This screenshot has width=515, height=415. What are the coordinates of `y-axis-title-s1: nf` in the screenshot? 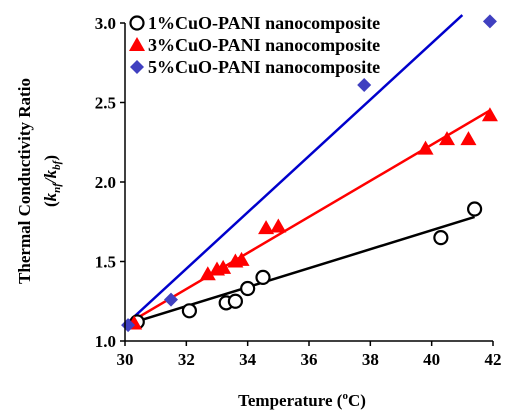 It's located at (57, 187).